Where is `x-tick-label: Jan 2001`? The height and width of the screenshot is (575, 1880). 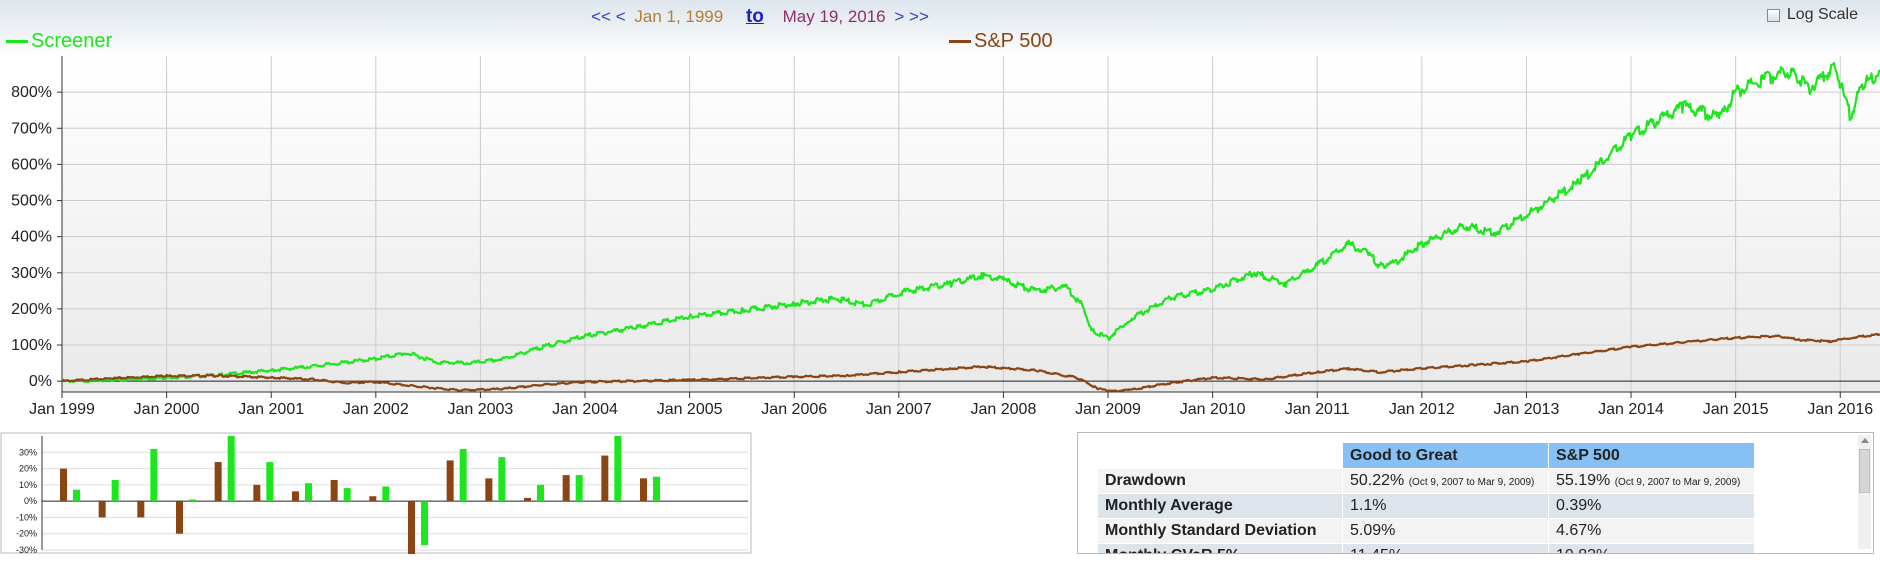
x-tick-label: Jan 2001 is located at coordinates (271, 409).